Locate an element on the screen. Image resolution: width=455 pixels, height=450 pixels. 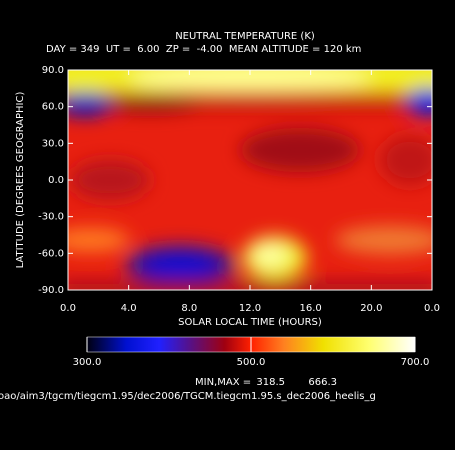
max-value: 666.3 is located at coordinates (322, 382).